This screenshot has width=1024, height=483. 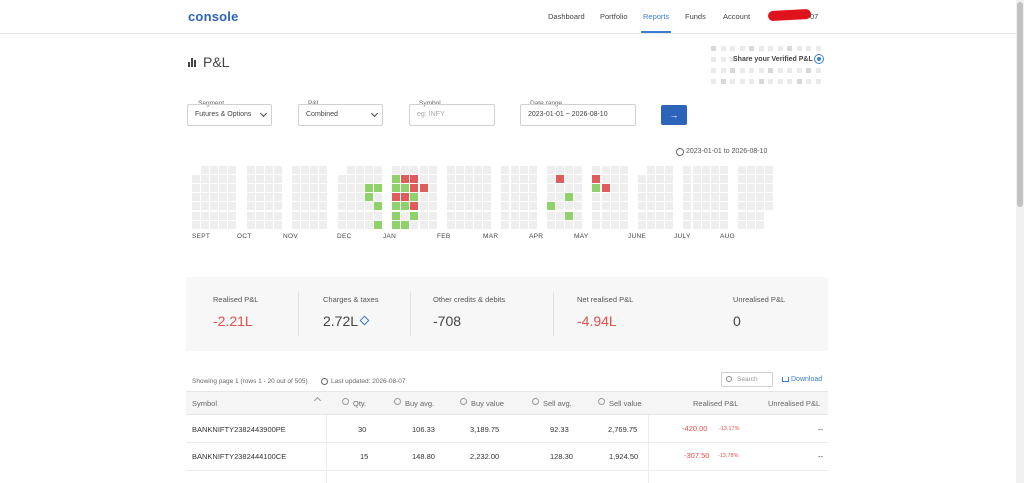 What do you see at coordinates (737, 16) in the screenshot?
I see `nav-account: Account` at bounding box center [737, 16].